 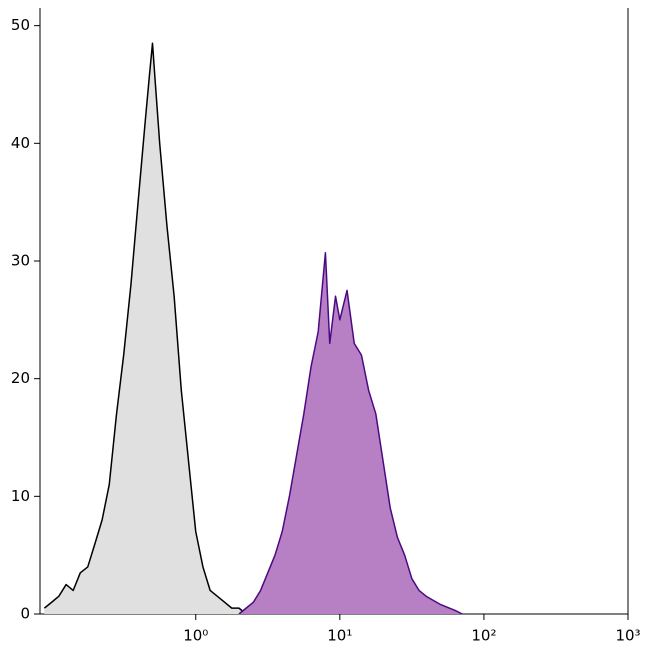 I want to click on y-tick-label: 20, so click(x=20, y=378).